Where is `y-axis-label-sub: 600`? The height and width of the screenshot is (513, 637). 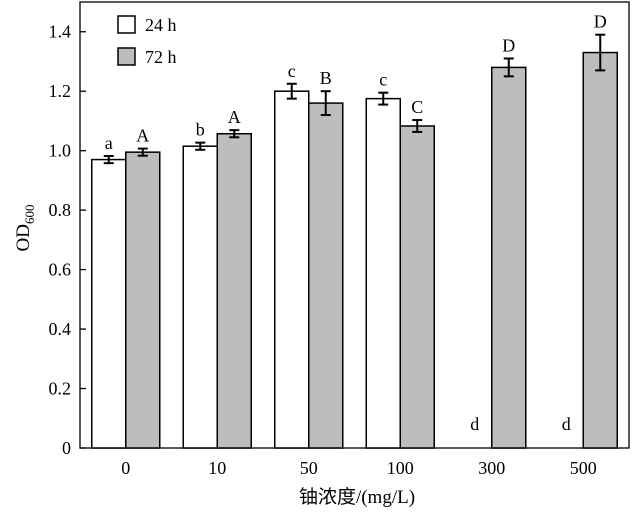
y-axis-label-sub: 600 is located at coordinates (29, 215).